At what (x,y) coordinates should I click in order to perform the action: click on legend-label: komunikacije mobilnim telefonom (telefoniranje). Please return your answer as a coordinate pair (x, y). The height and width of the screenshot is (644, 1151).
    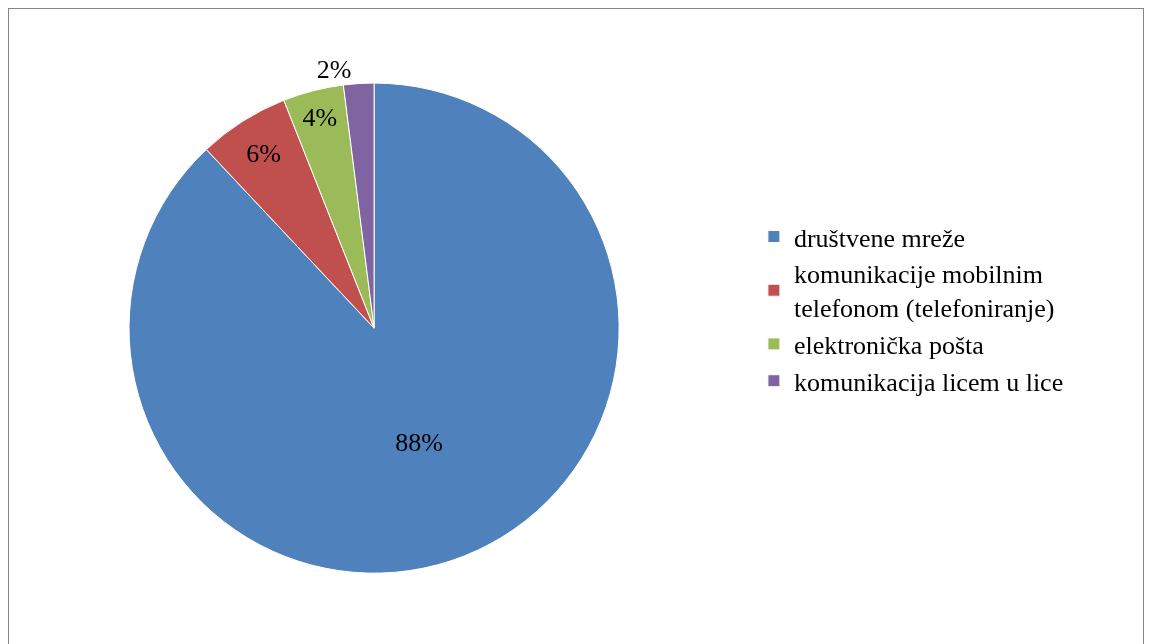
    Looking at the image, I should click on (924, 292).